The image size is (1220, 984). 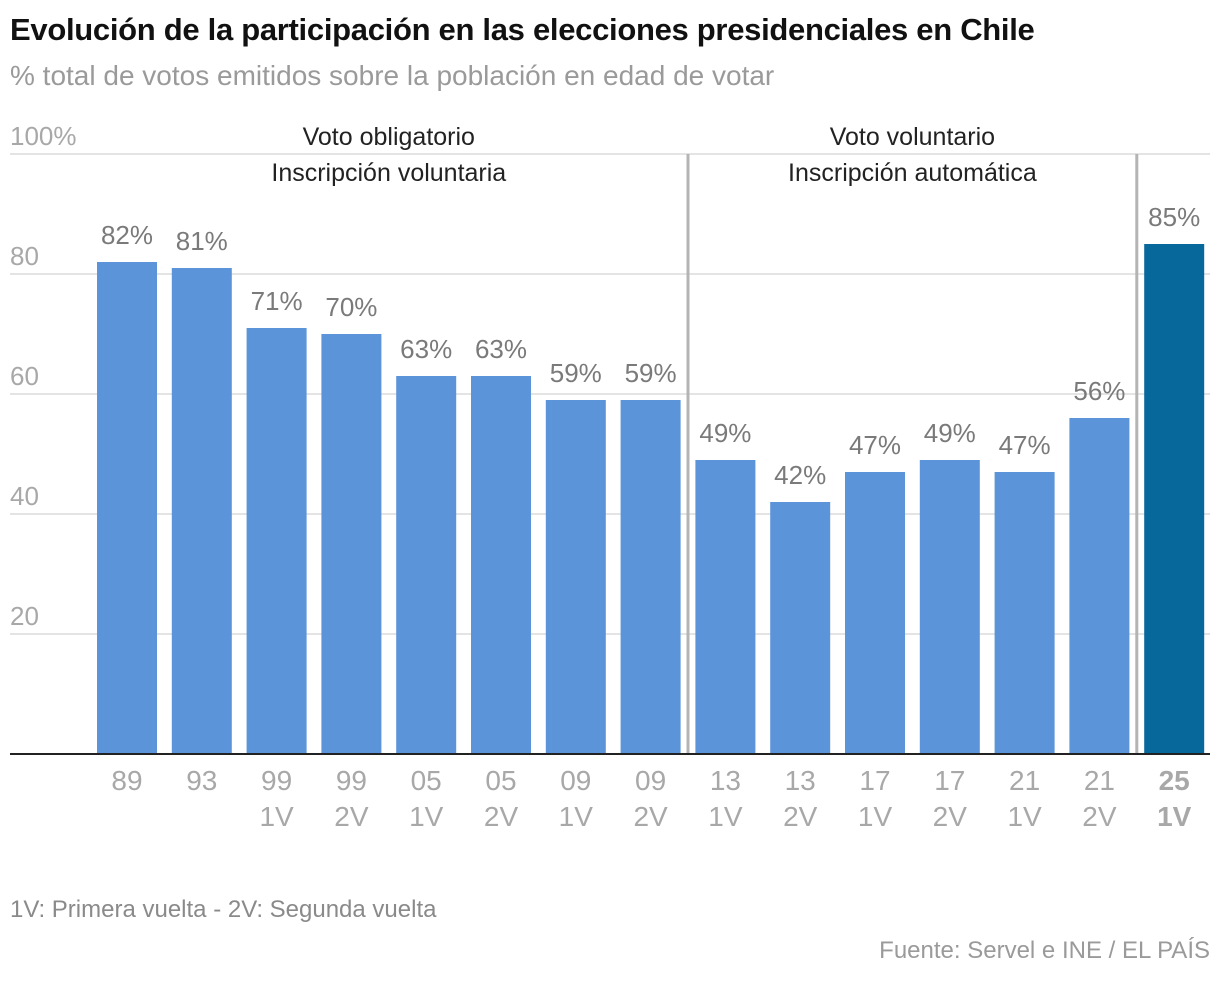 What do you see at coordinates (24, 256) in the screenshot?
I see `y-tick-label: 80` at bounding box center [24, 256].